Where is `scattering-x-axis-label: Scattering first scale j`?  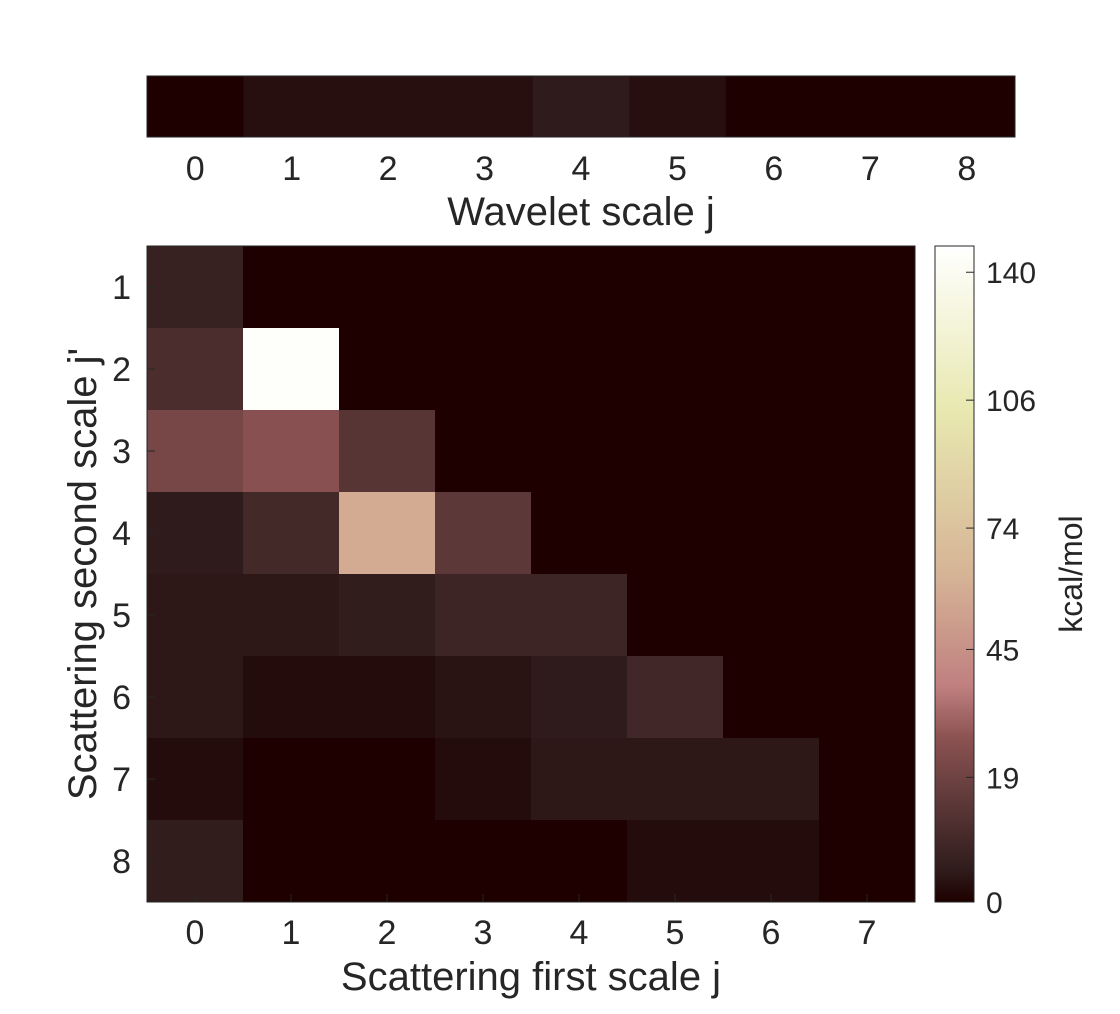 scattering-x-axis-label: Scattering first scale j is located at coordinates (531, 977).